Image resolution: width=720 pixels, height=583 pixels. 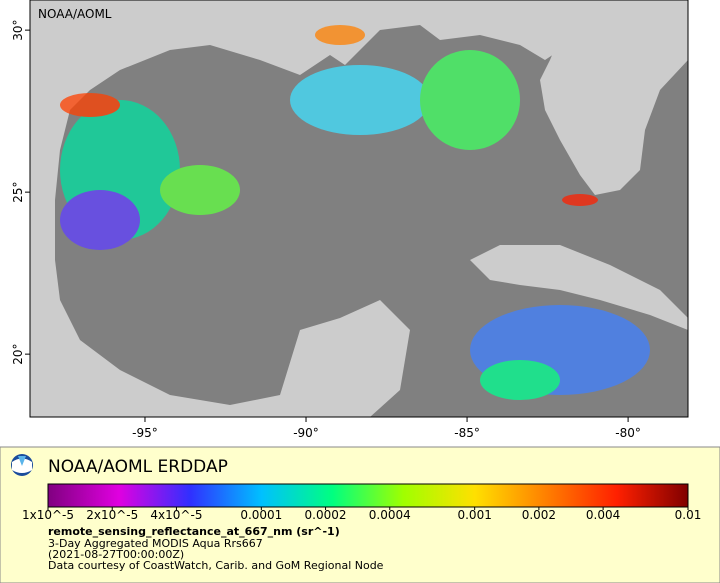 I want to click on lat-tick-label: 25°, so click(x=18, y=191).